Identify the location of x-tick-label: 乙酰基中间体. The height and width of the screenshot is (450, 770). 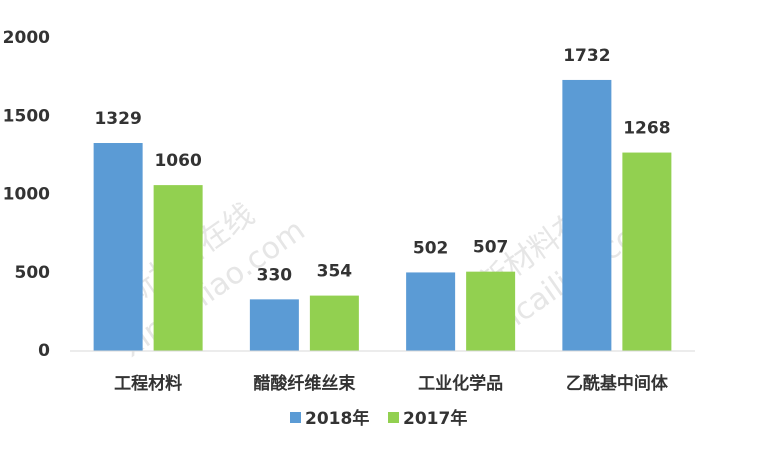
(617, 383).